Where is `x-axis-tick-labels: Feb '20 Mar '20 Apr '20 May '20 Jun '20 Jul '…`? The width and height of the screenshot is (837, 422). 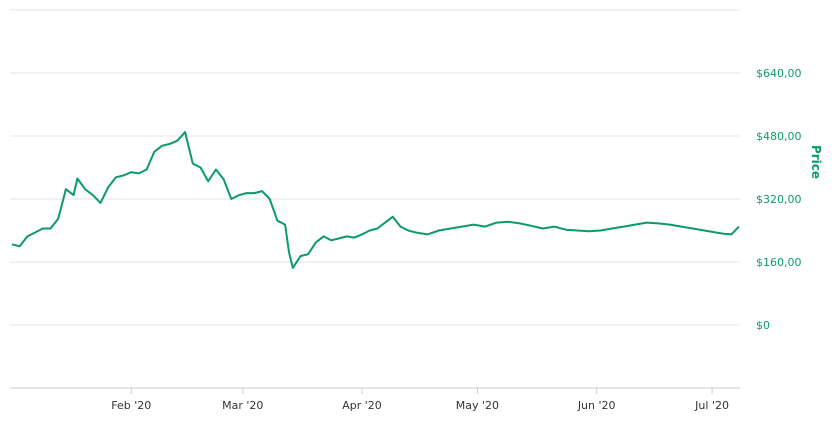 x-axis-tick-labels: Feb '20 Mar '20 Apr '20 May '20 Jun '20 Jul '… is located at coordinates (420, 400).